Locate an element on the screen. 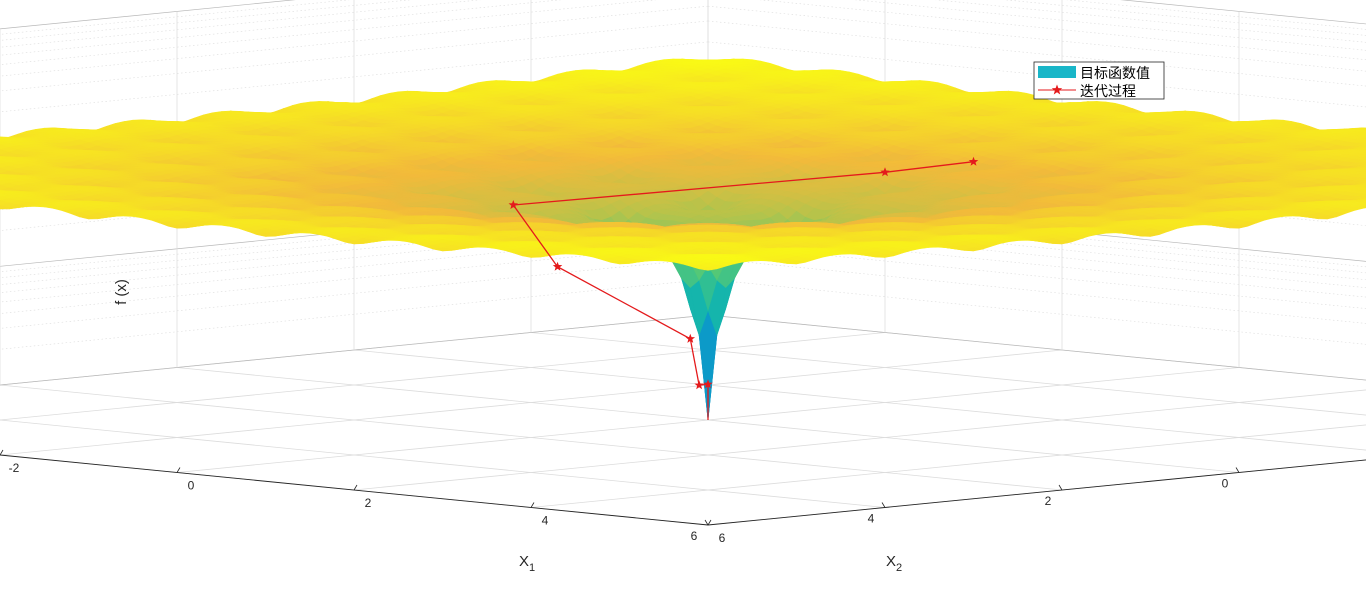 This screenshot has height=601, width=1366. x2-tick-label: 6 is located at coordinates (722, 538).